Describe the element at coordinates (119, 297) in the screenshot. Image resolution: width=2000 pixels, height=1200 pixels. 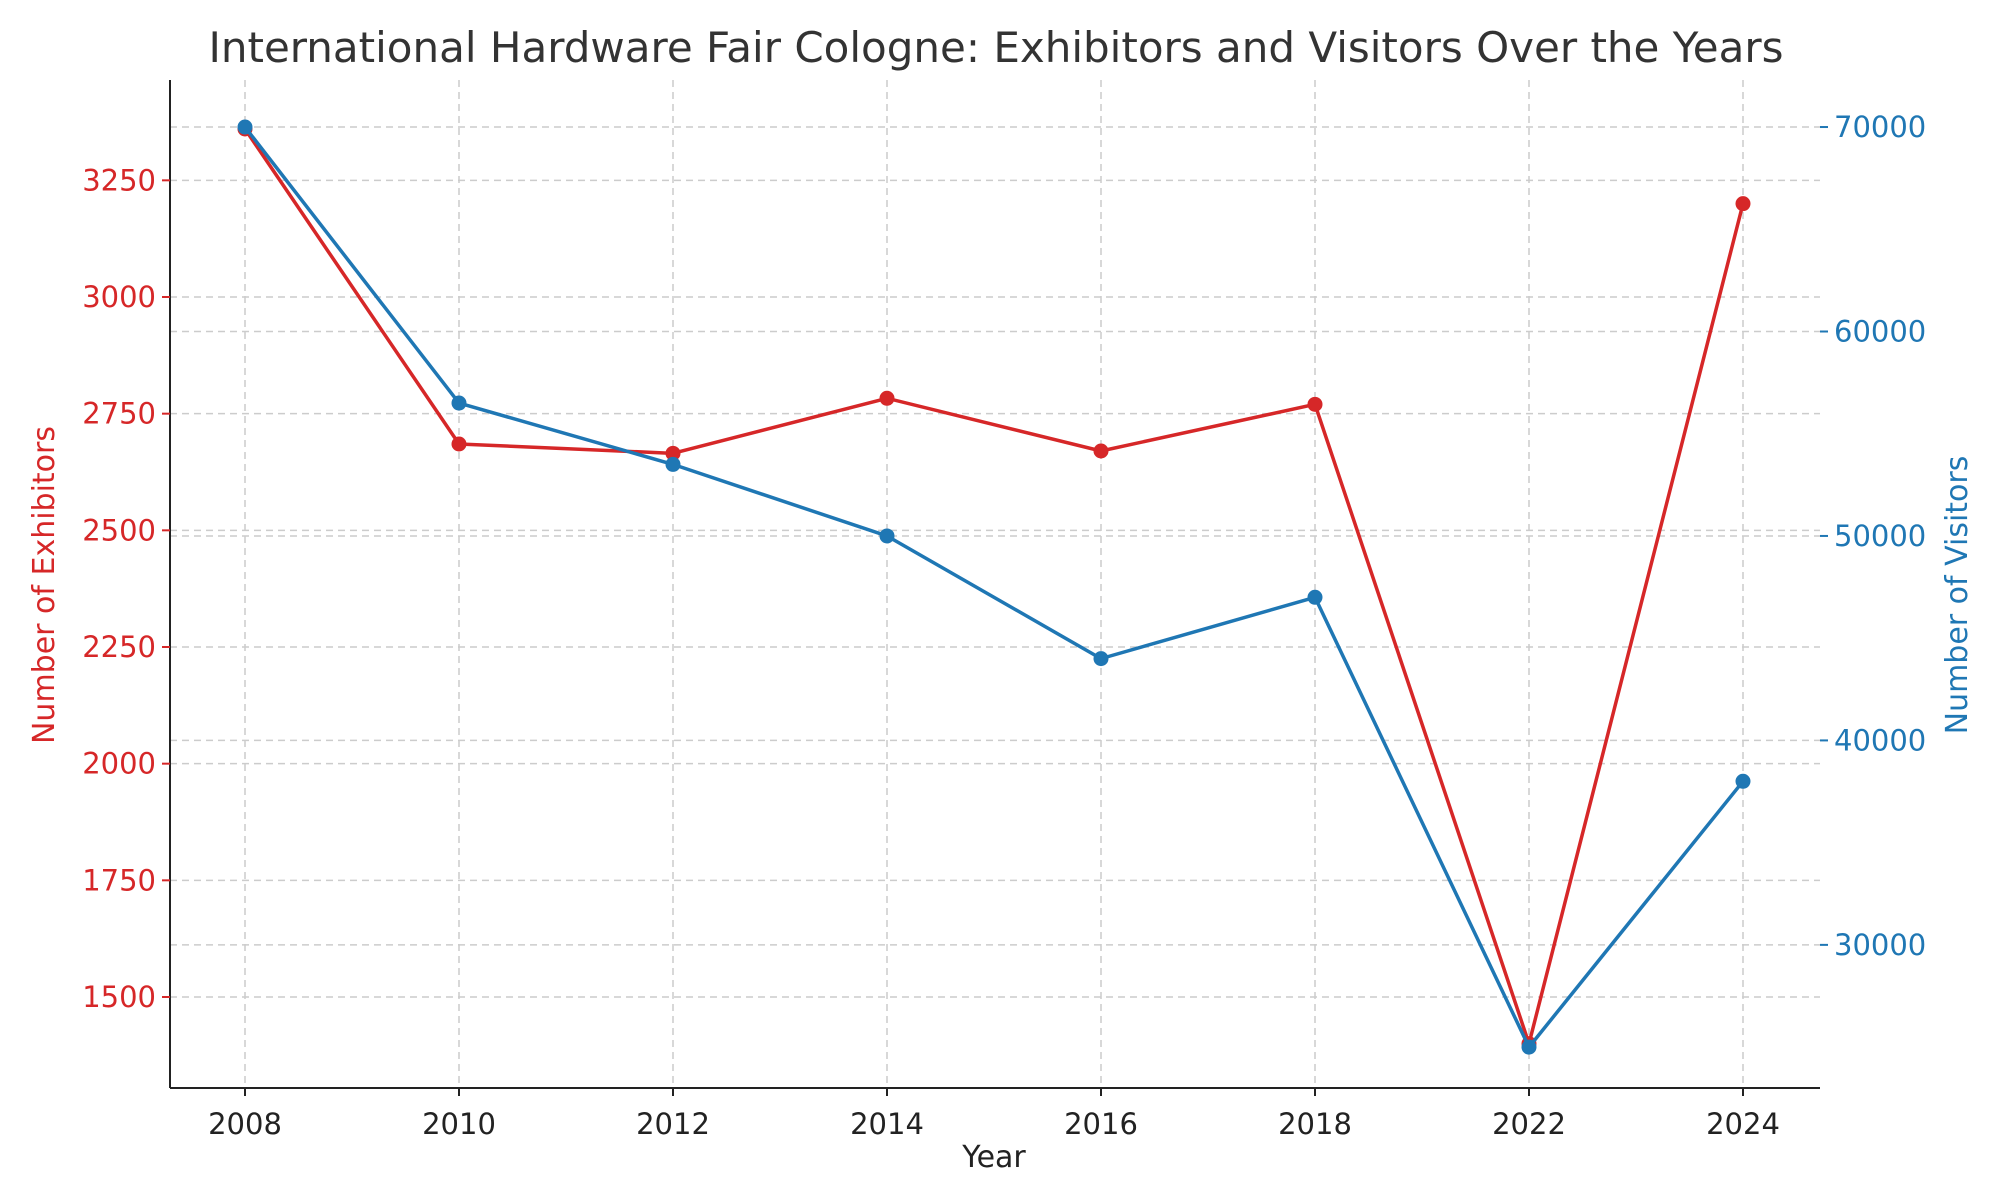
I see `left-y-tick-label: 3000` at that location.